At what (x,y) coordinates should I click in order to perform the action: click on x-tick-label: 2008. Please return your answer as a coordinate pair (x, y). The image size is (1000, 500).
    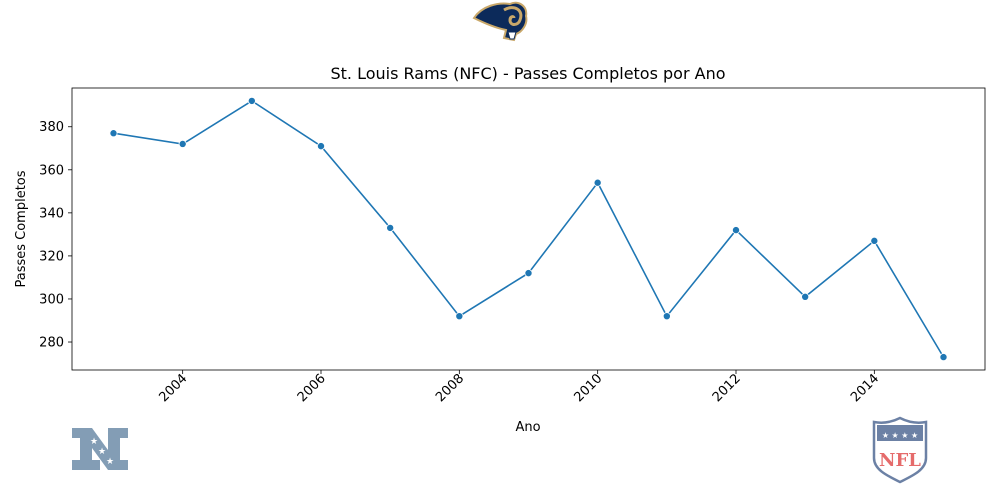
    Looking at the image, I should click on (450, 388).